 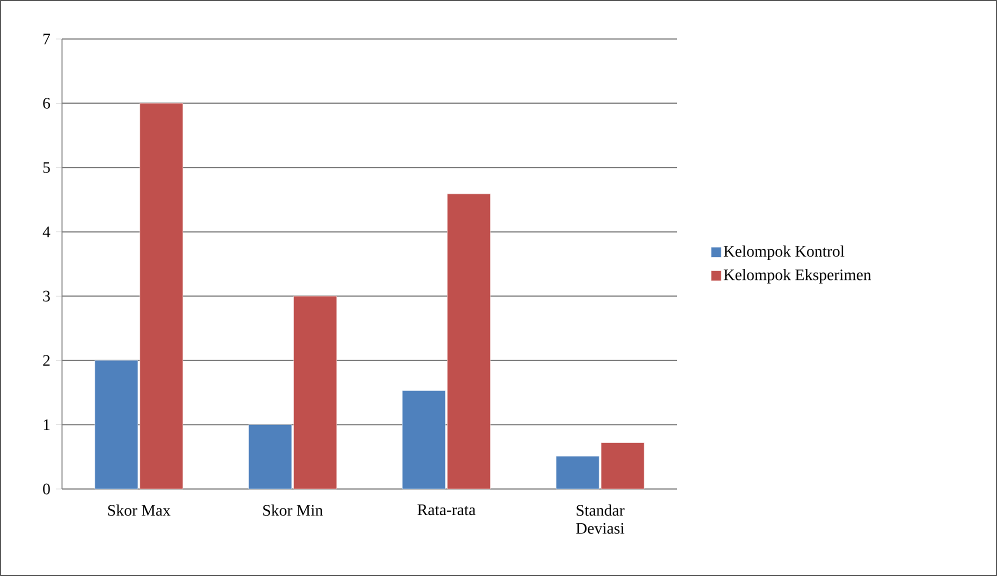 I want to click on legend-label: Kelompok Kontrol, so click(x=784, y=252).